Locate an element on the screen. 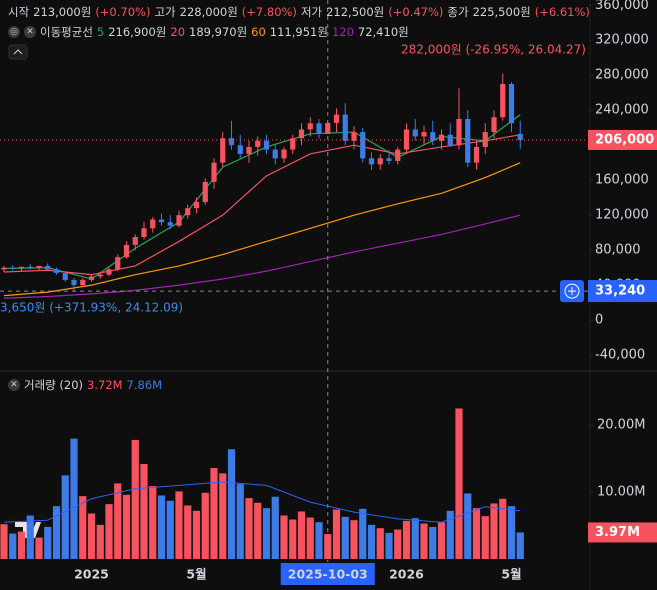  legend-label: 저가 is located at coordinates (311, 12).